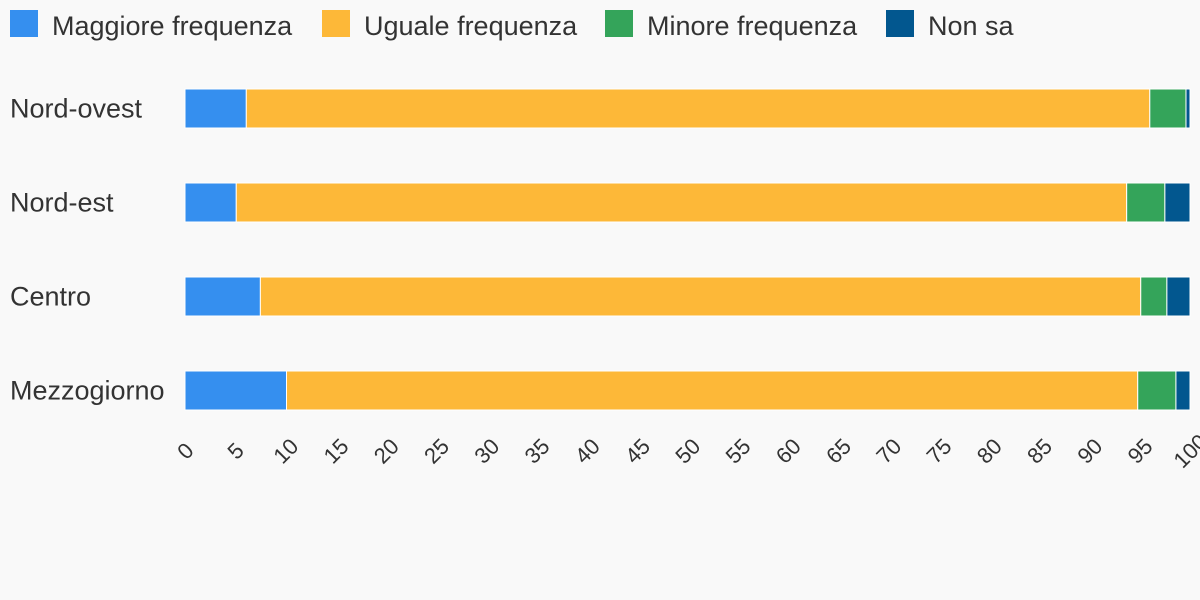  What do you see at coordinates (838, 451) in the screenshot?
I see `x-tick-label: 65` at bounding box center [838, 451].